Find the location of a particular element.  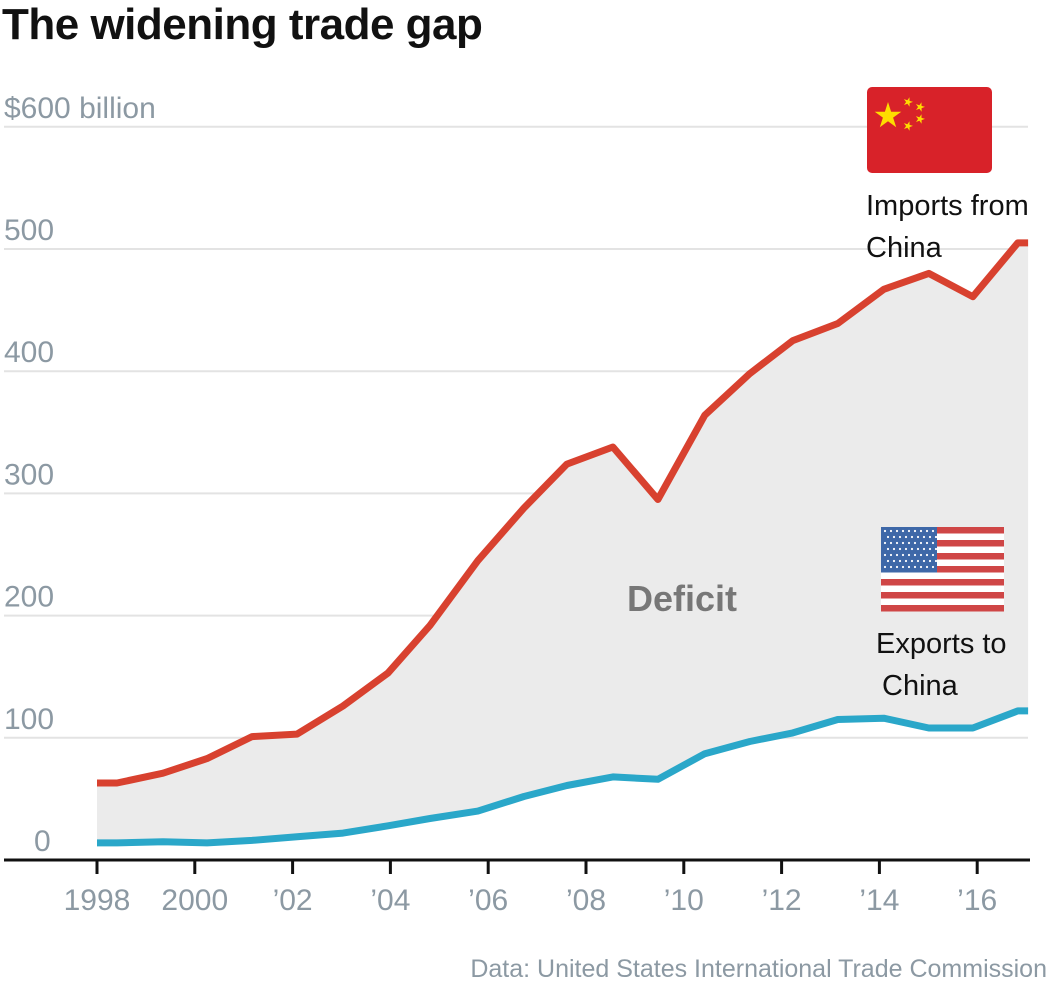

x-tick-label: 2000 is located at coordinates (194, 900).